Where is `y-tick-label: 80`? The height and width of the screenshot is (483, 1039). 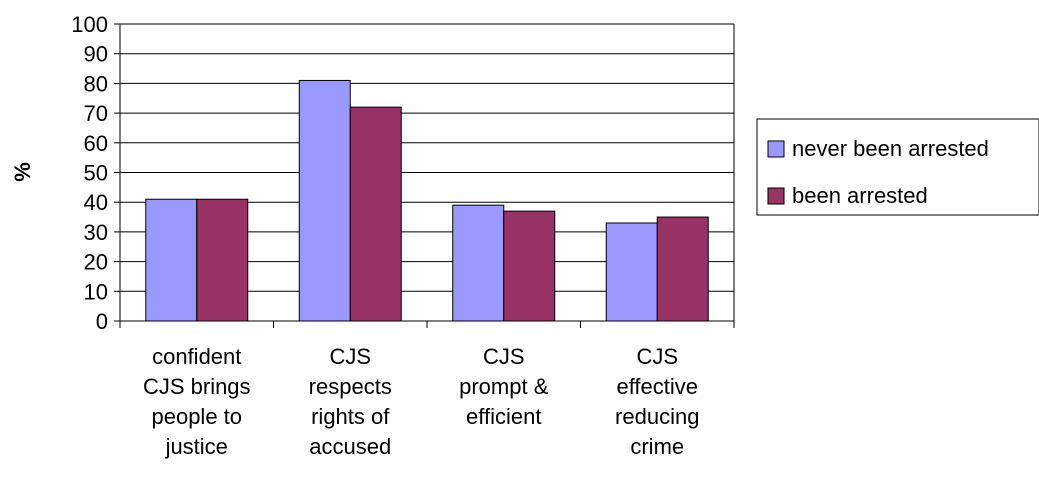
y-tick-label: 80 is located at coordinates (96, 83).